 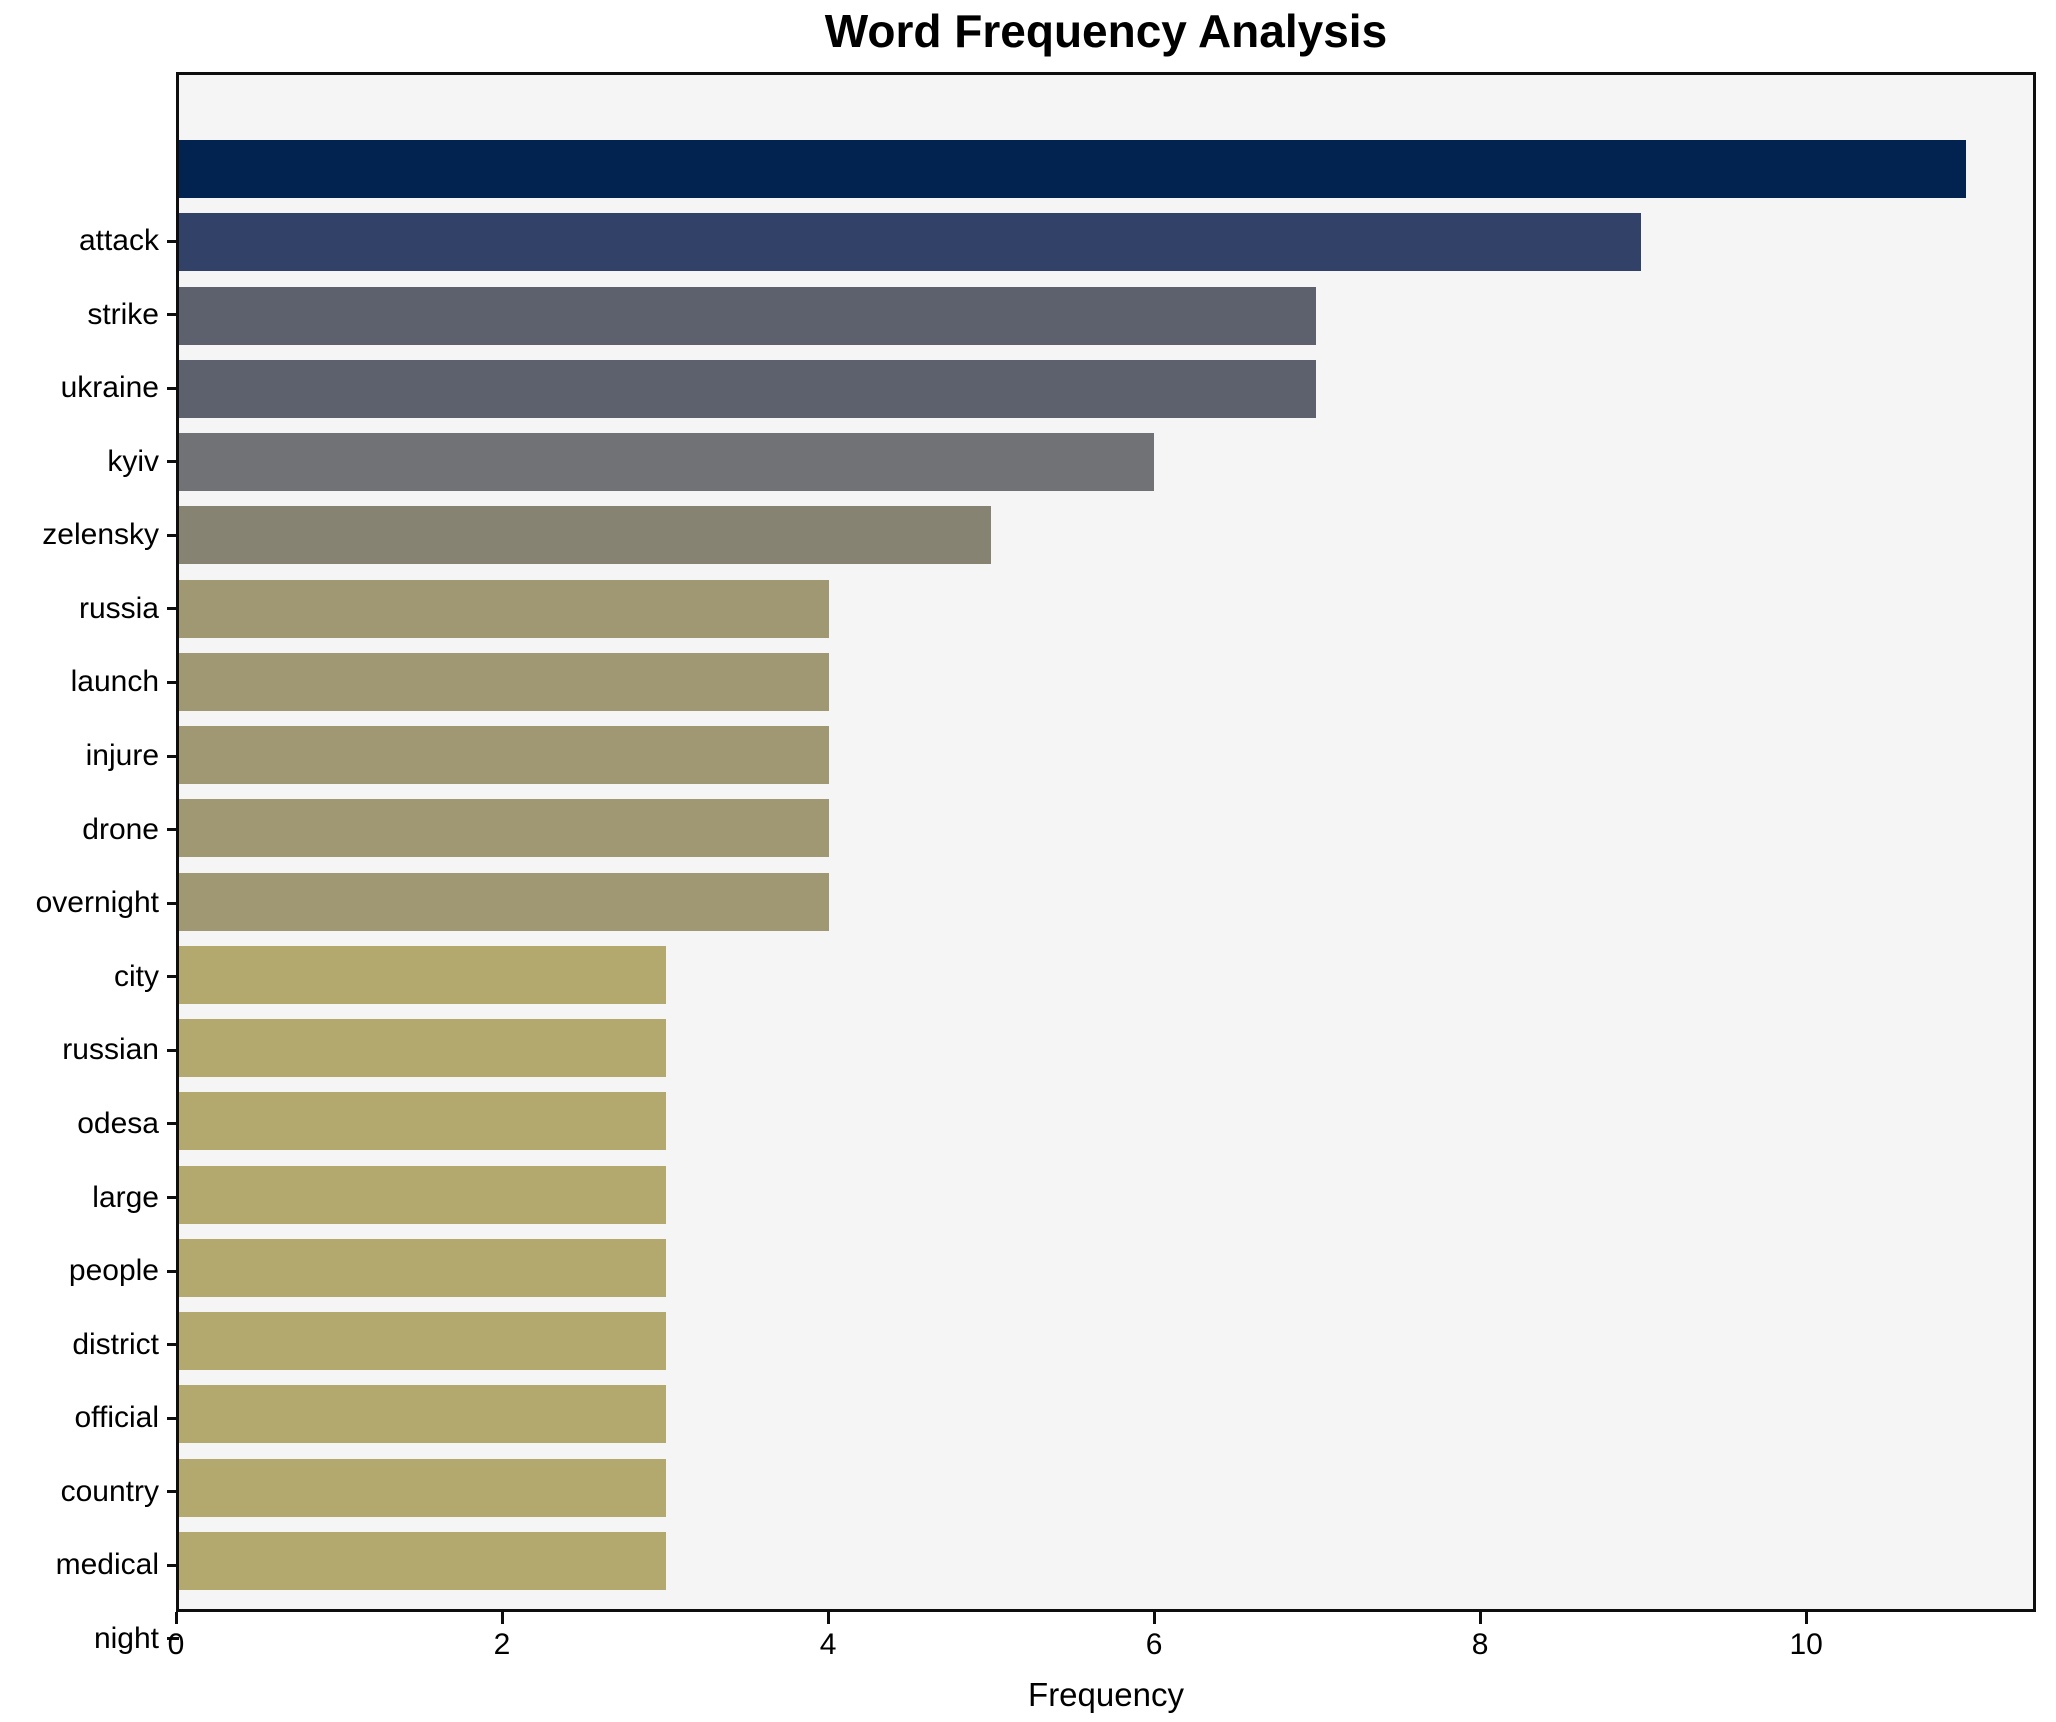 What do you see at coordinates (173, 1418) in the screenshot?
I see `ytick-mark-official` at bounding box center [173, 1418].